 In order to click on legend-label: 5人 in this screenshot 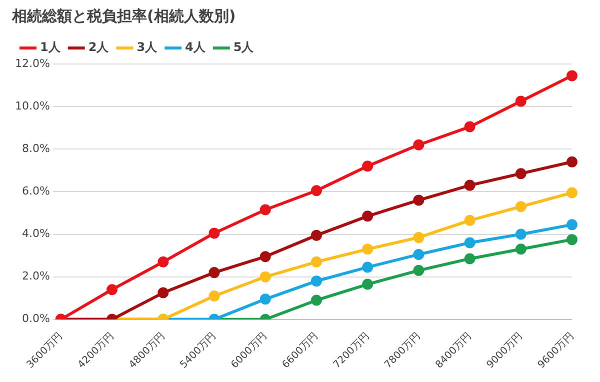, I will do `click(244, 47)`.